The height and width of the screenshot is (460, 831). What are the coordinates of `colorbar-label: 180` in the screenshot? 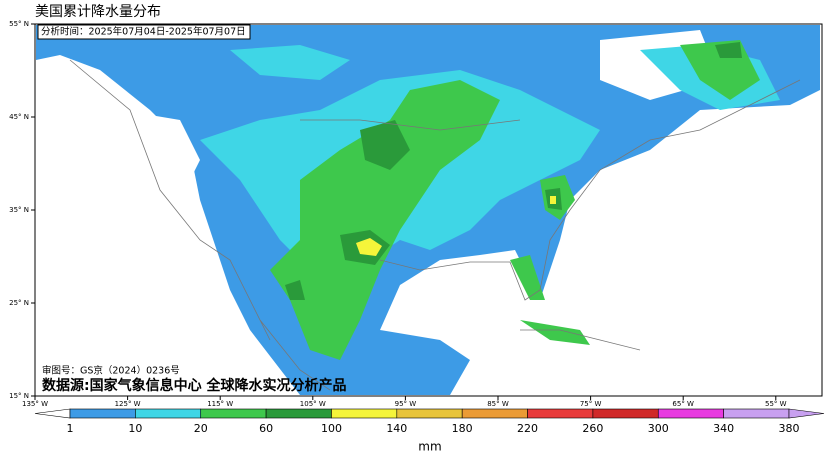 It's located at (462, 428).